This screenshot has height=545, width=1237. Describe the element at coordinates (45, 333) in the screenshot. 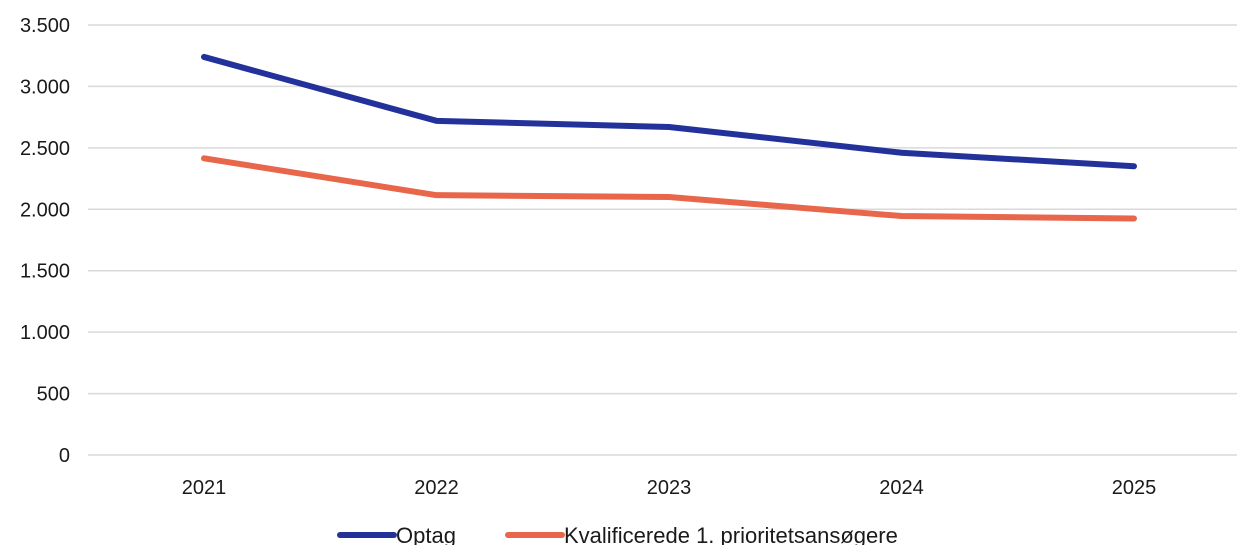

I see `y-tick-label: 1.000` at that location.